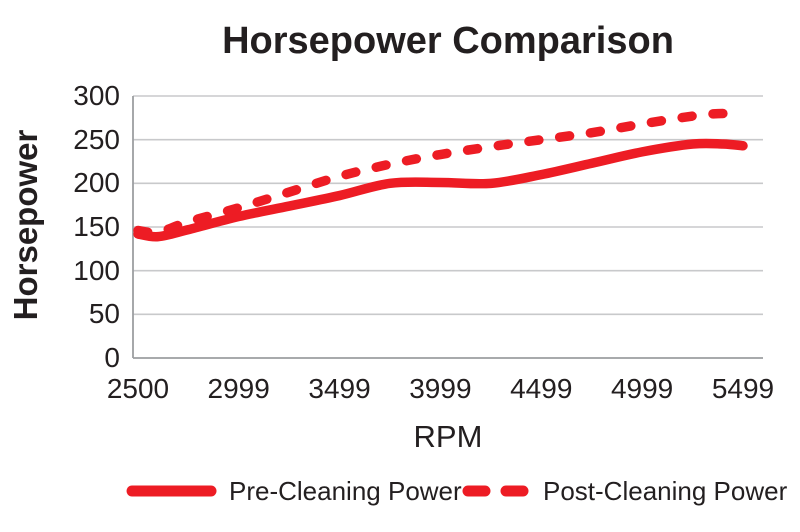  What do you see at coordinates (665, 490) in the screenshot?
I see `legend-label-post-cleaning: Post-Cleaning Power` at bounding box center [665, 490].